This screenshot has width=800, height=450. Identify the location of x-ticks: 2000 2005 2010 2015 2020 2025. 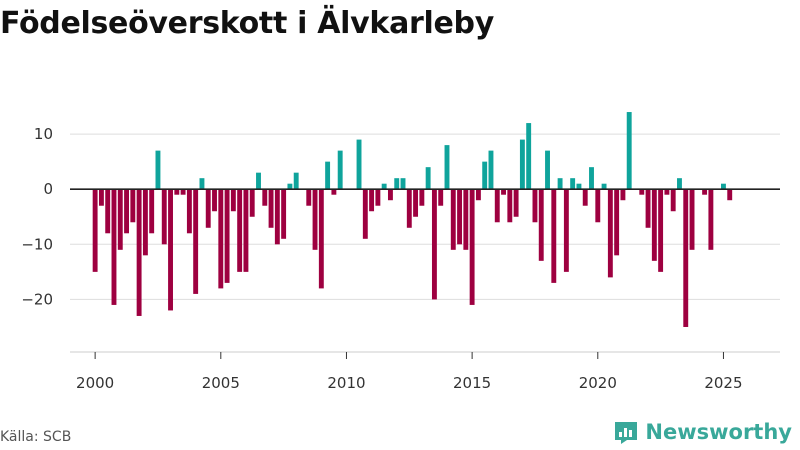
(409, 372).